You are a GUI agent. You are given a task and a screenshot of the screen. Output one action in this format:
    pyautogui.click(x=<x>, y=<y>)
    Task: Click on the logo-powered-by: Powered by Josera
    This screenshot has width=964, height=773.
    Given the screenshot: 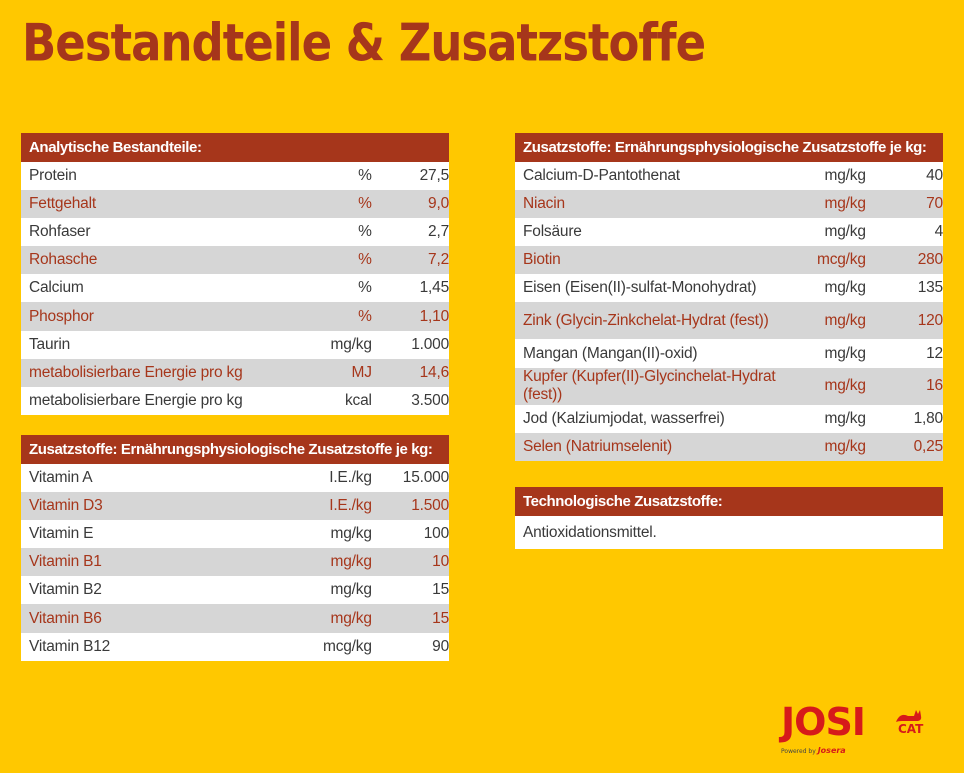 What is the action you would take?
    pyautogui.click(x=813, y=750)
    